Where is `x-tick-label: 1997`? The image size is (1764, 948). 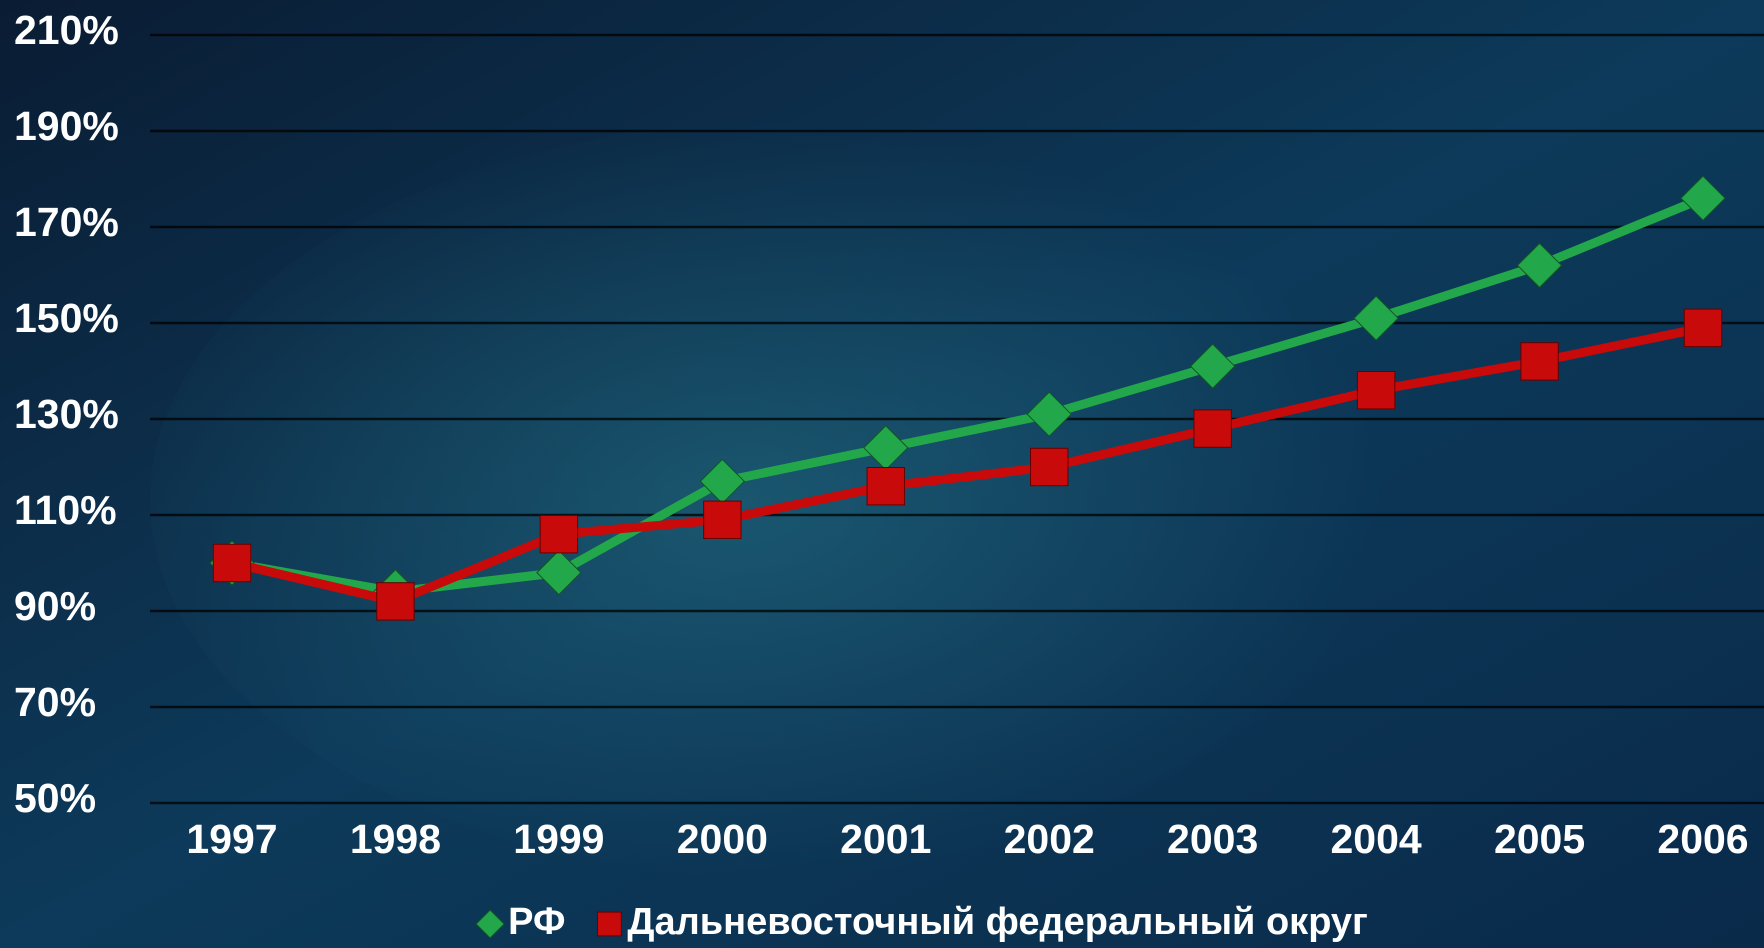
x-tick-label: 1997 is located at coordinates (231, 839).